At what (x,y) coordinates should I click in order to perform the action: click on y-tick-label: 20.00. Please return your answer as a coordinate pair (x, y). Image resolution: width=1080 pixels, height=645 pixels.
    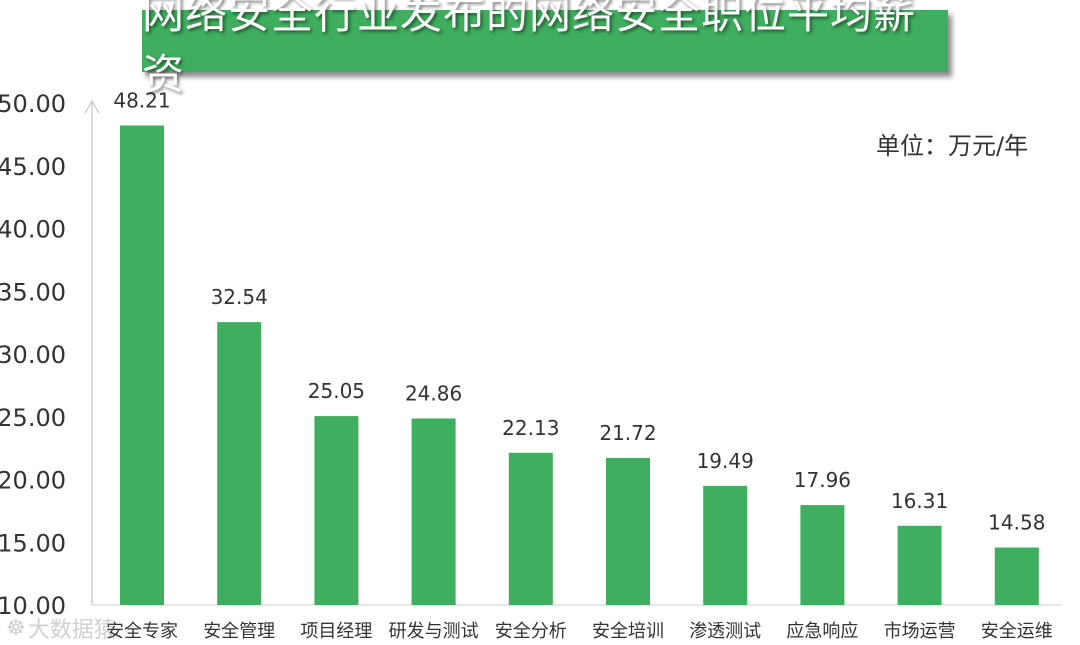
    Looking at the image, I should click on (33, 481).